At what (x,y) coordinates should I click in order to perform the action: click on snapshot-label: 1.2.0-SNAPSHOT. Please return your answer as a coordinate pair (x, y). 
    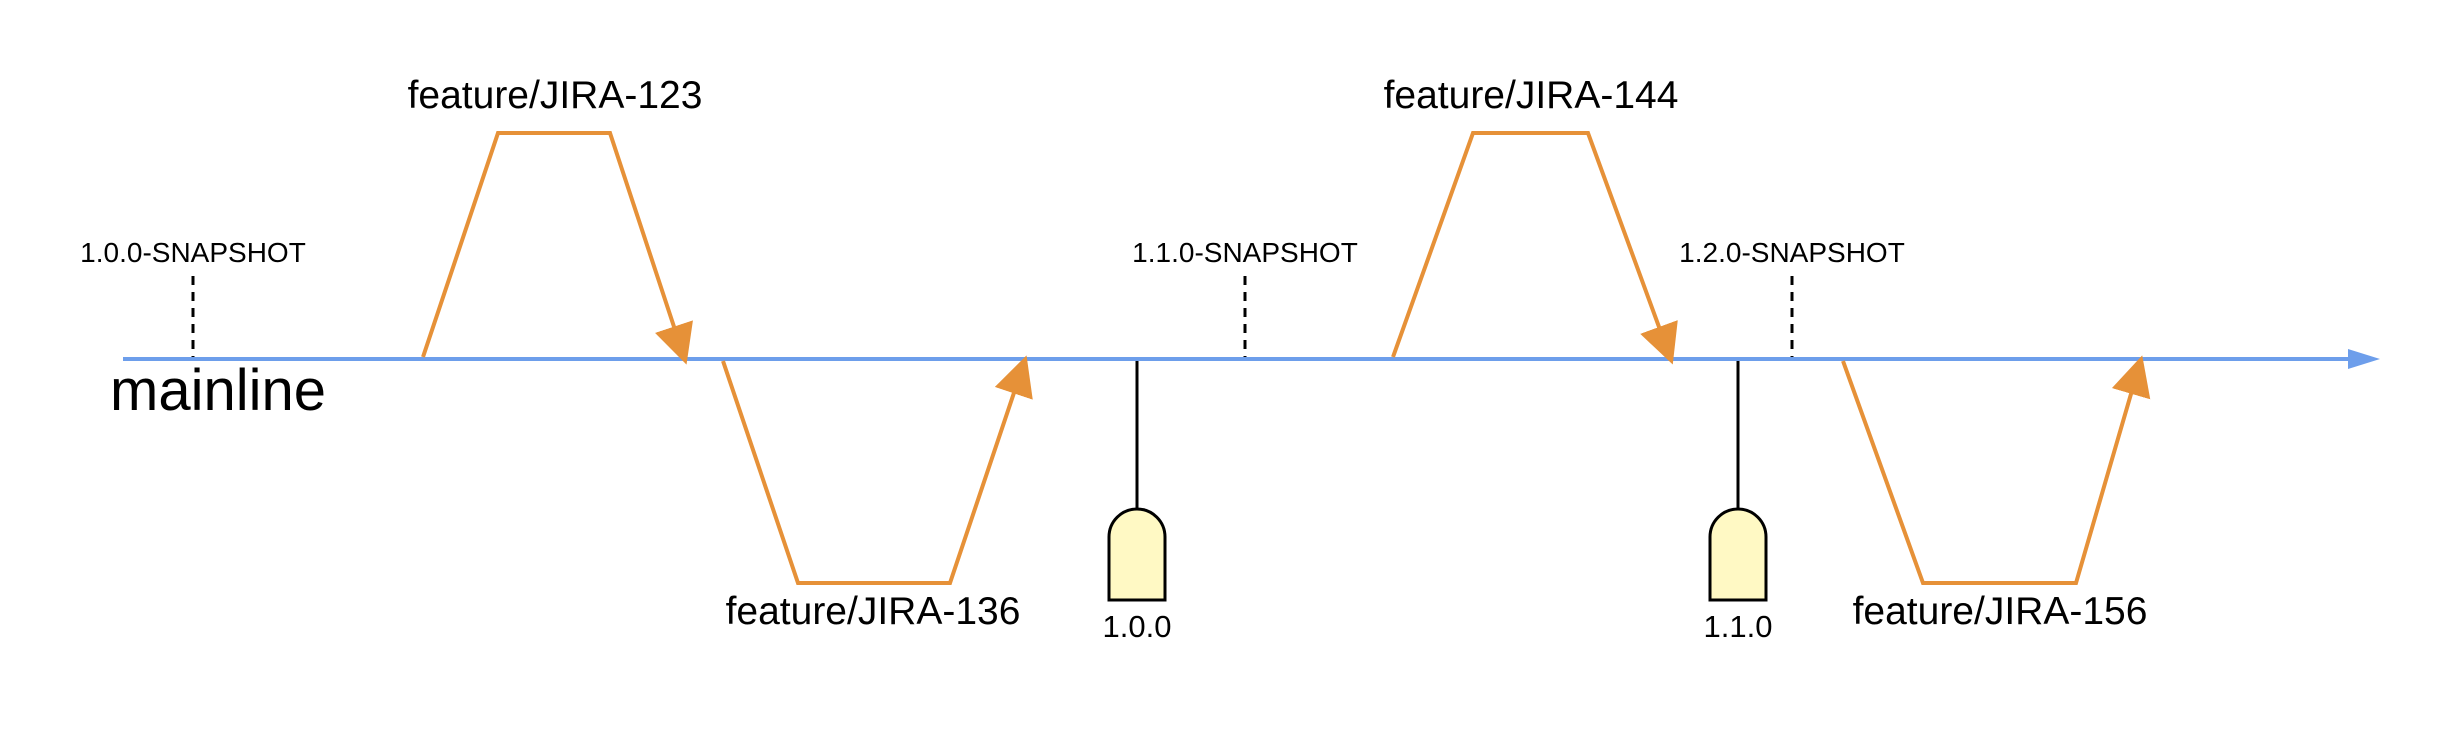
    Looking at the image, I should click on (1792, 252).